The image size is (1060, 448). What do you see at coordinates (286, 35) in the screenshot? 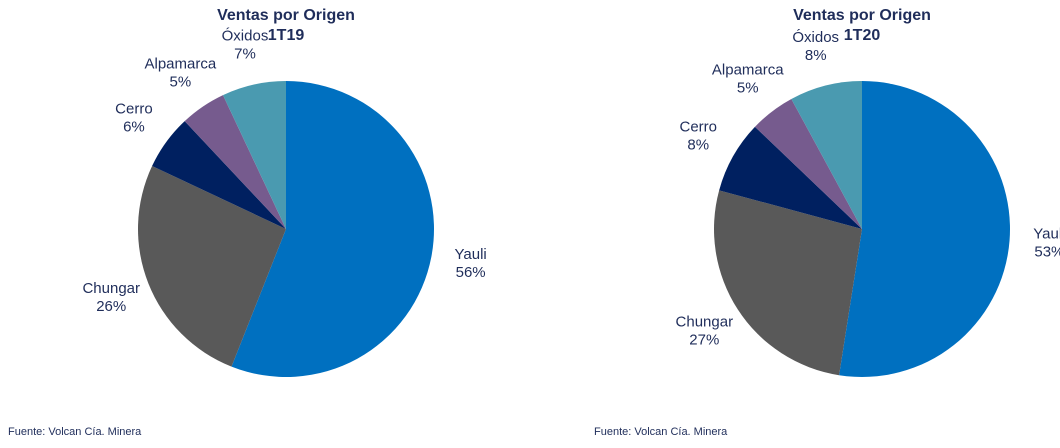
I see `chart-subtitle: 1T19` at bounding box center [286, 35].